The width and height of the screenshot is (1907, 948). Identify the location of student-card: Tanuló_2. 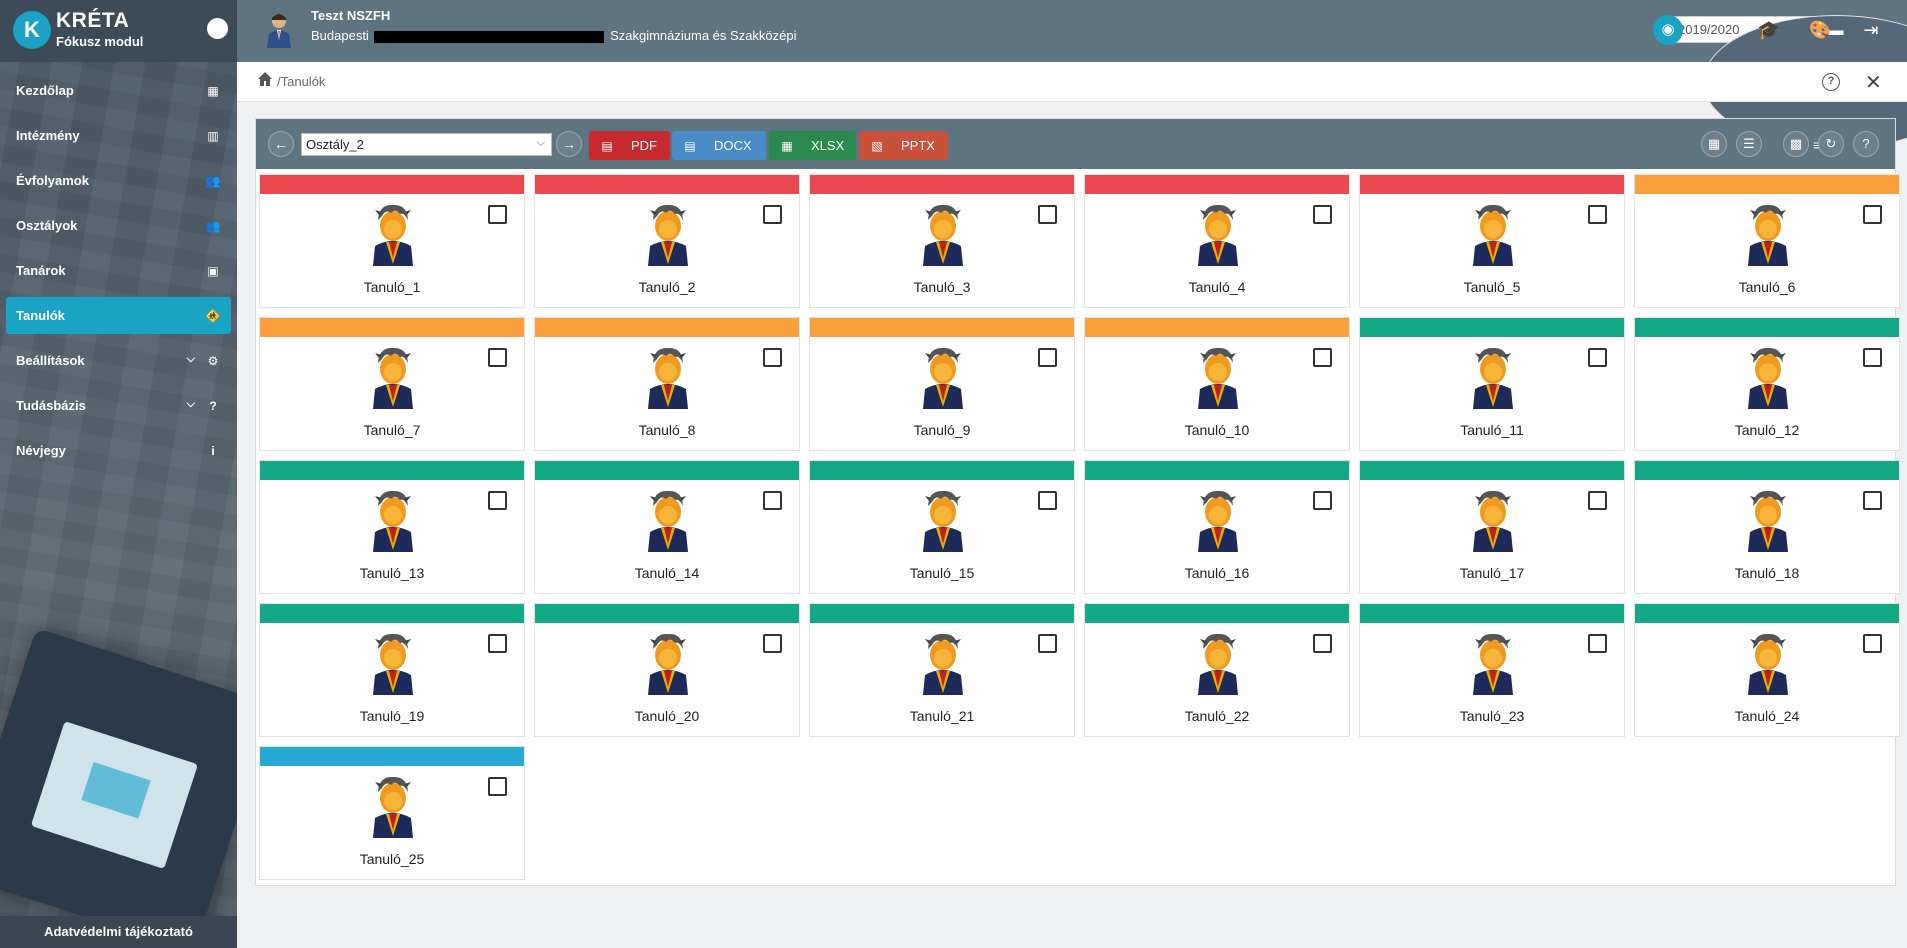
(667, 241).